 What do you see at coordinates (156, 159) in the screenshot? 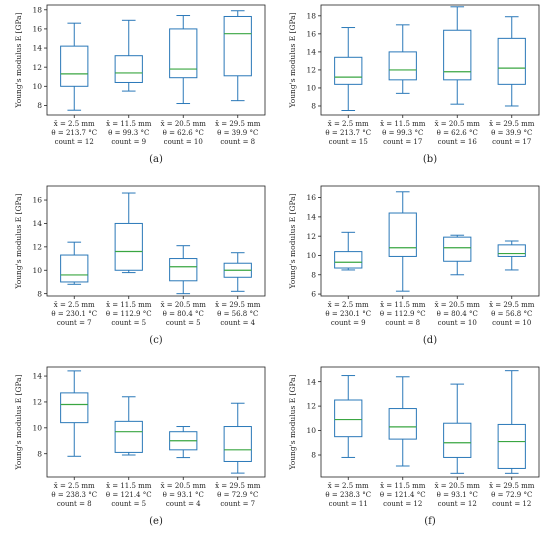
I see `panel-label: (a)` at bounding box center [156, 159].